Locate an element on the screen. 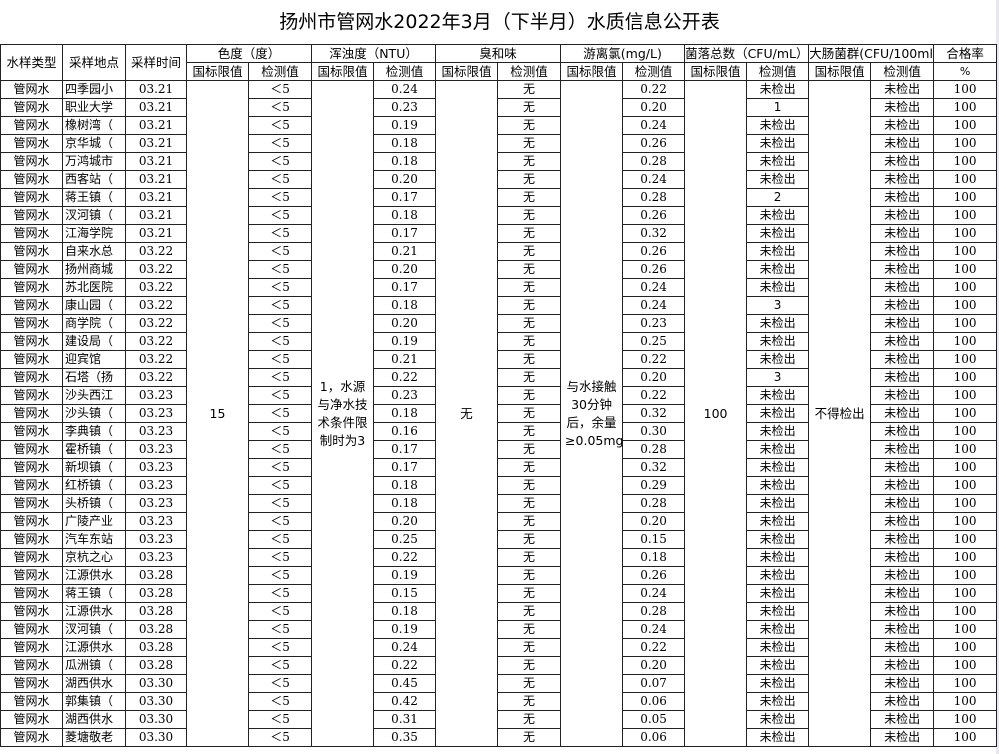  cell-turbidity: 0.25 is located at coordinates (405, 539).